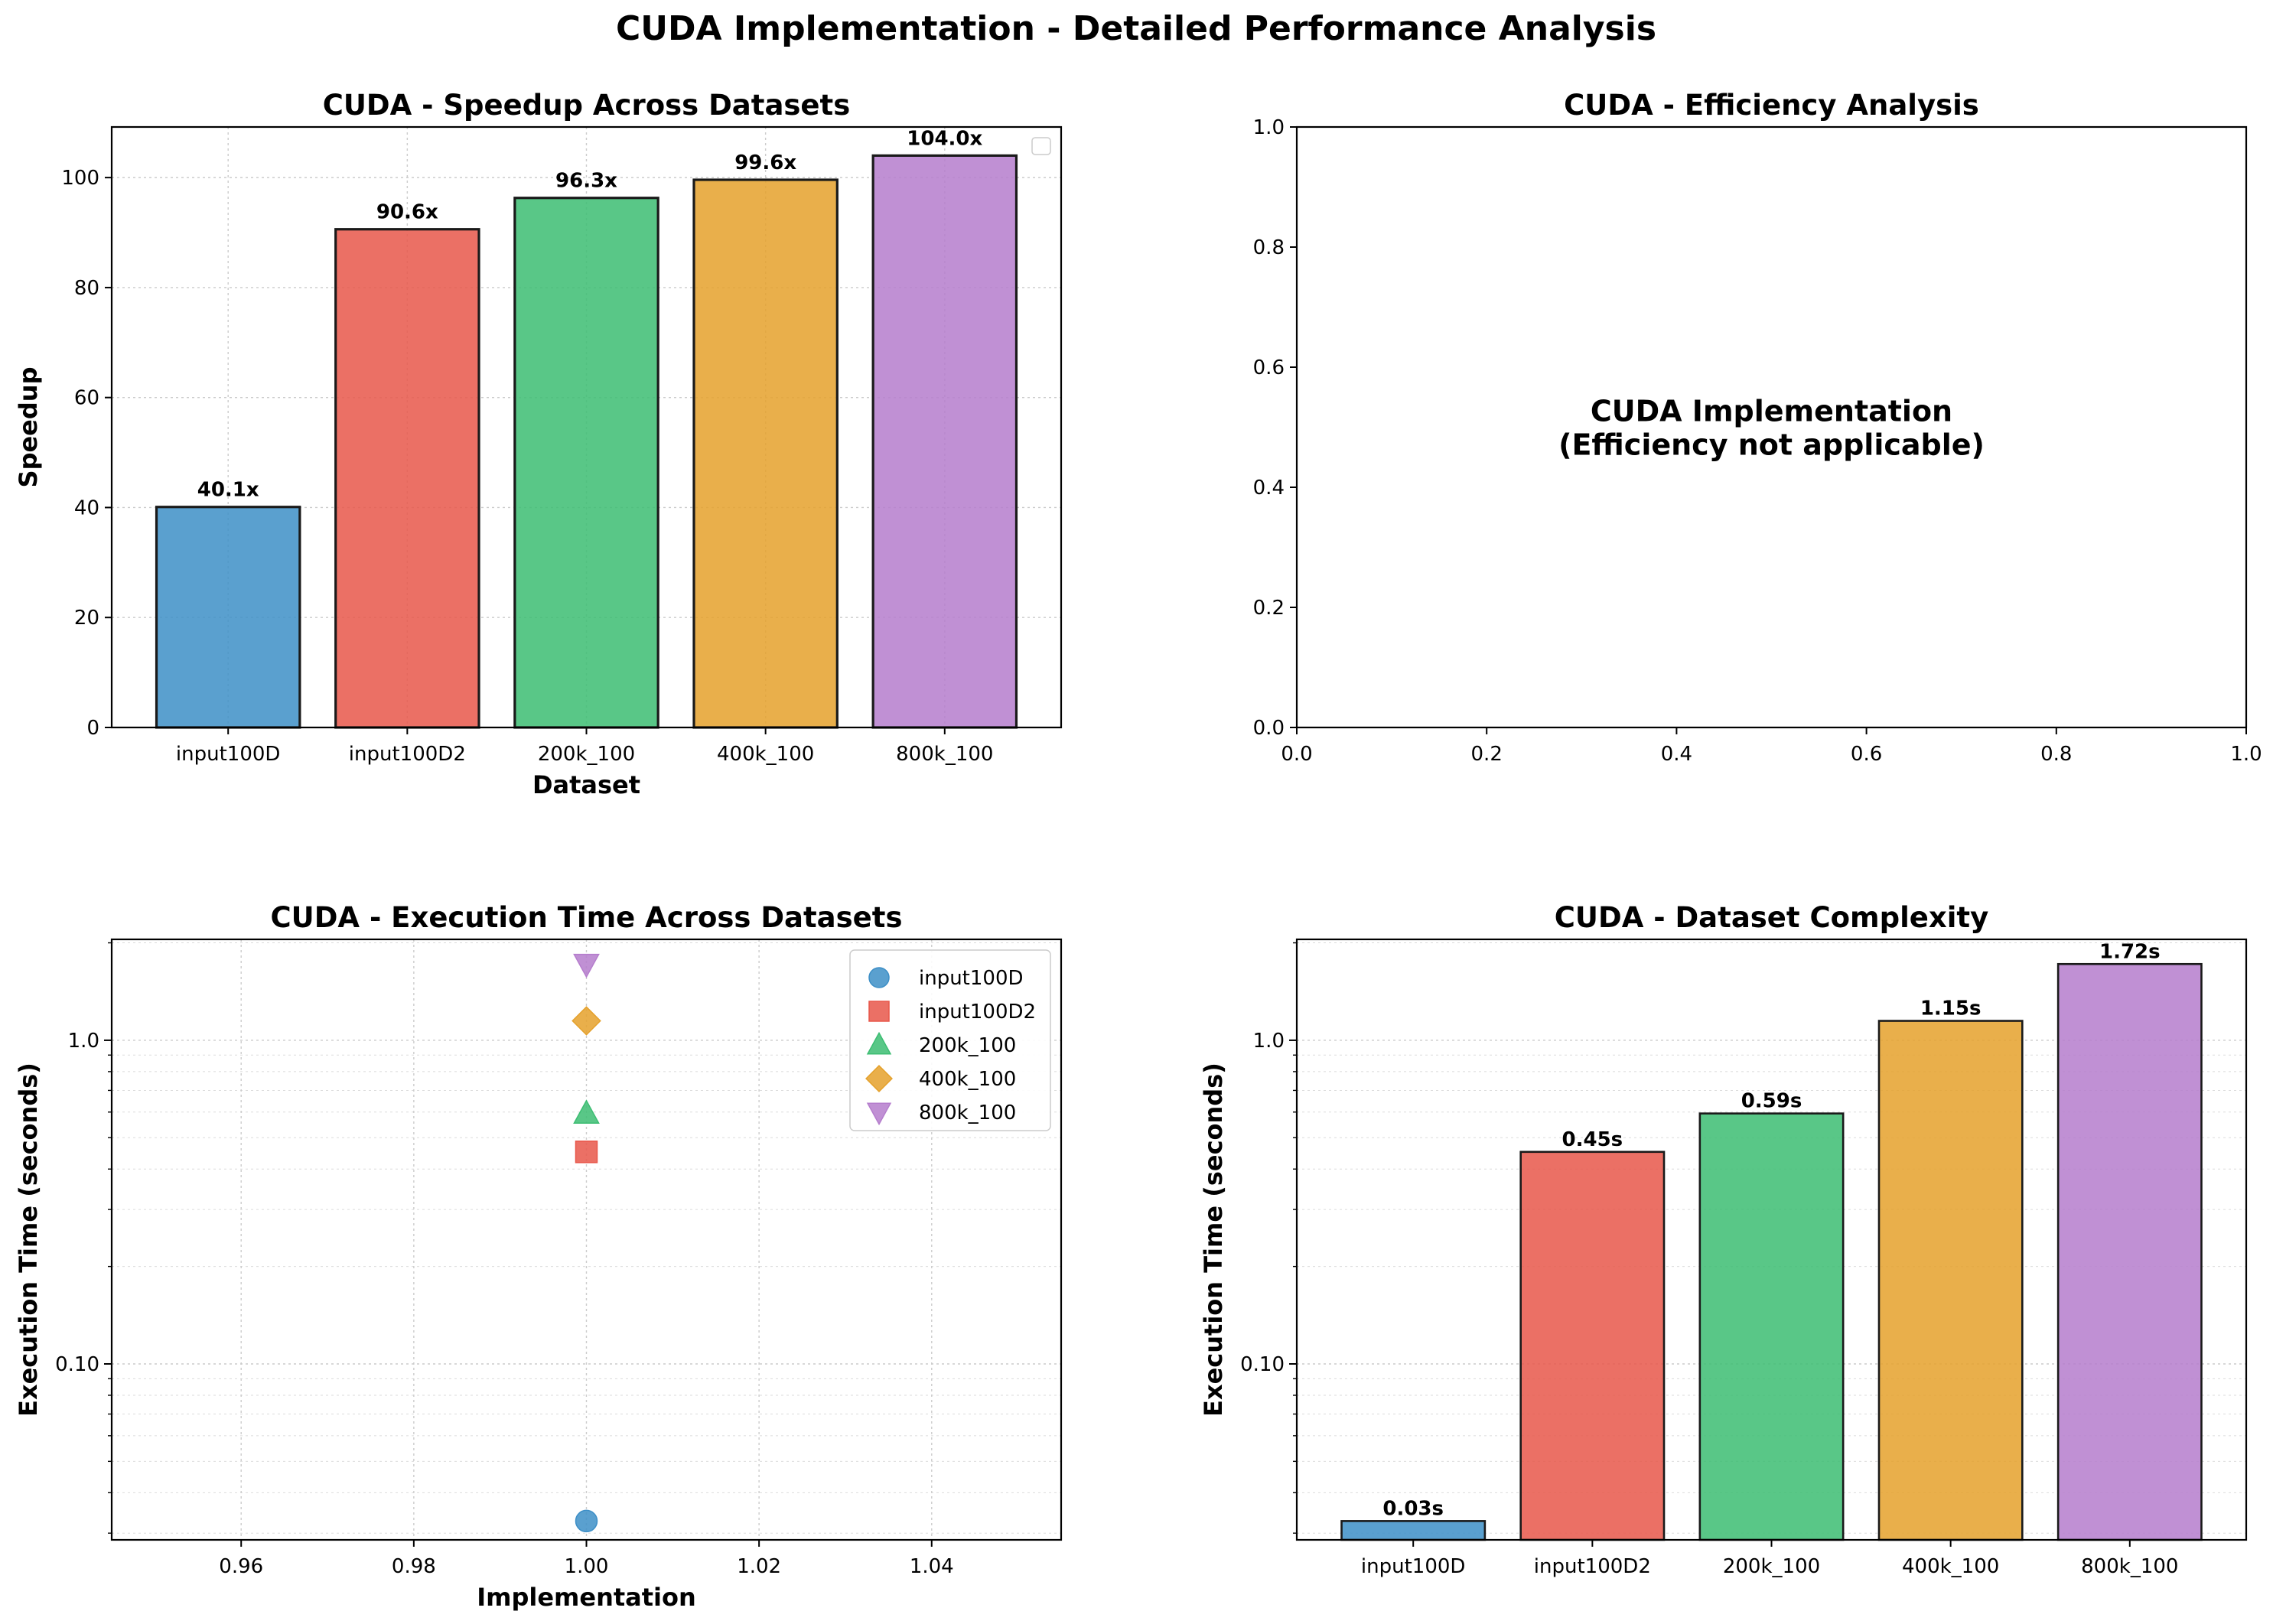 Image resolution: width=2273 pixels, height=1624 pixels. Describe the element at coordinates (407, 754) in the screenshot. I see `speedup-x-tick-label: input100D2` at that location.